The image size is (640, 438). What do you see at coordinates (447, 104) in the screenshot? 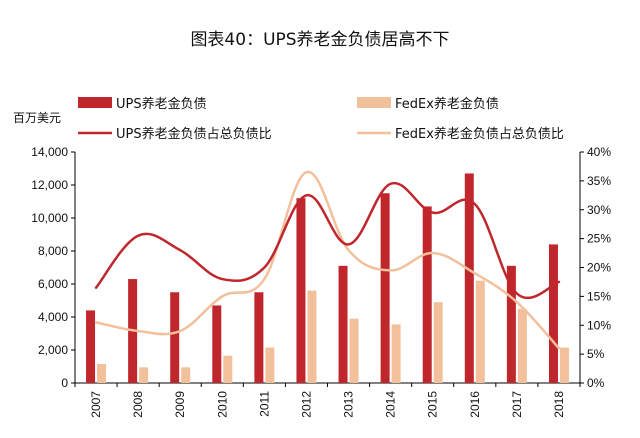
I see `legend-label-fedex-bar: FedEx养老金负债` at bounding box center [447, 104].